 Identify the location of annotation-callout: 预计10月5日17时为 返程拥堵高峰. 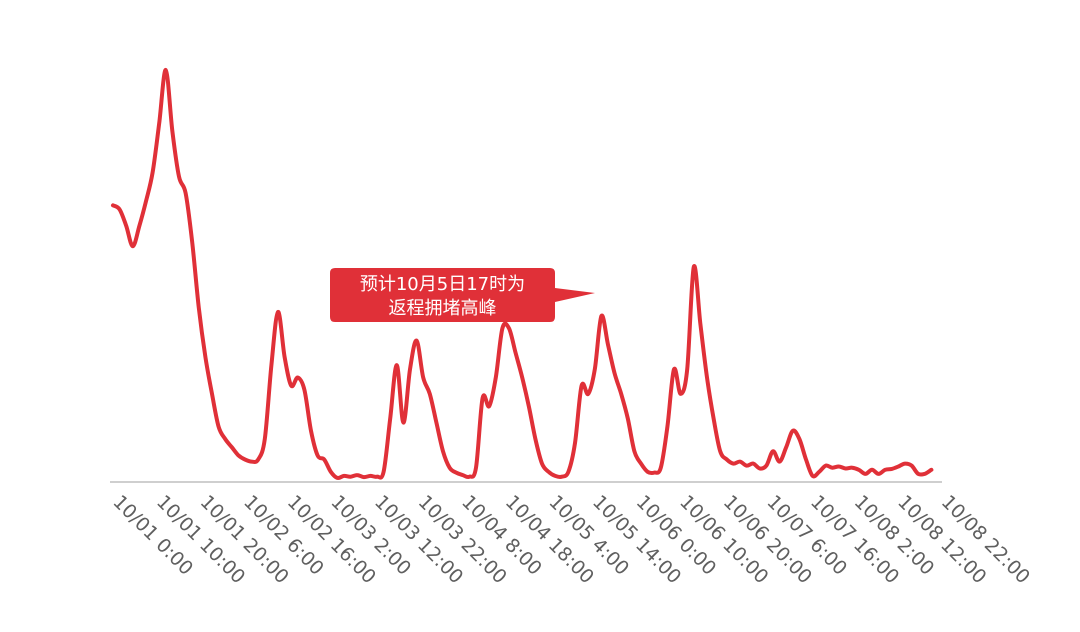
(462, 295).